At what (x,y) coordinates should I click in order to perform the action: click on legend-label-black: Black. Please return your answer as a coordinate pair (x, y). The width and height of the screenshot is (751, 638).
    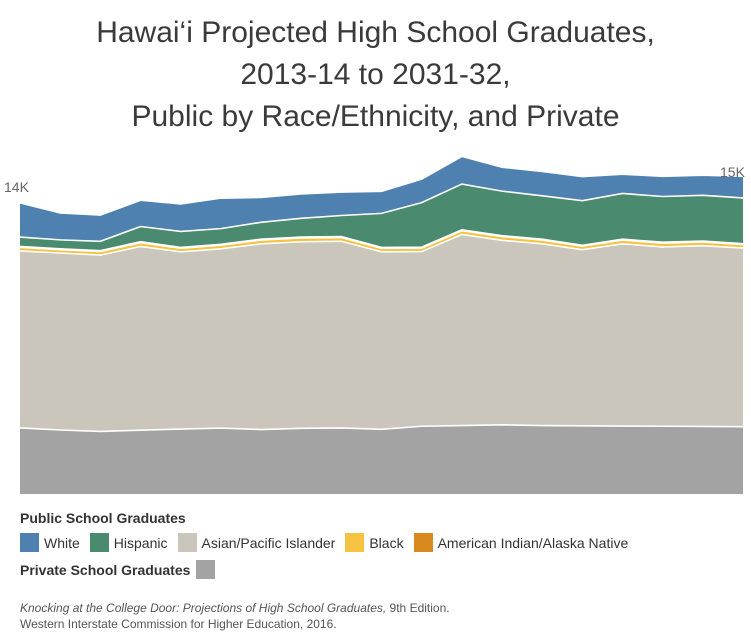
    Looking at the image, I should click on (386, 542).